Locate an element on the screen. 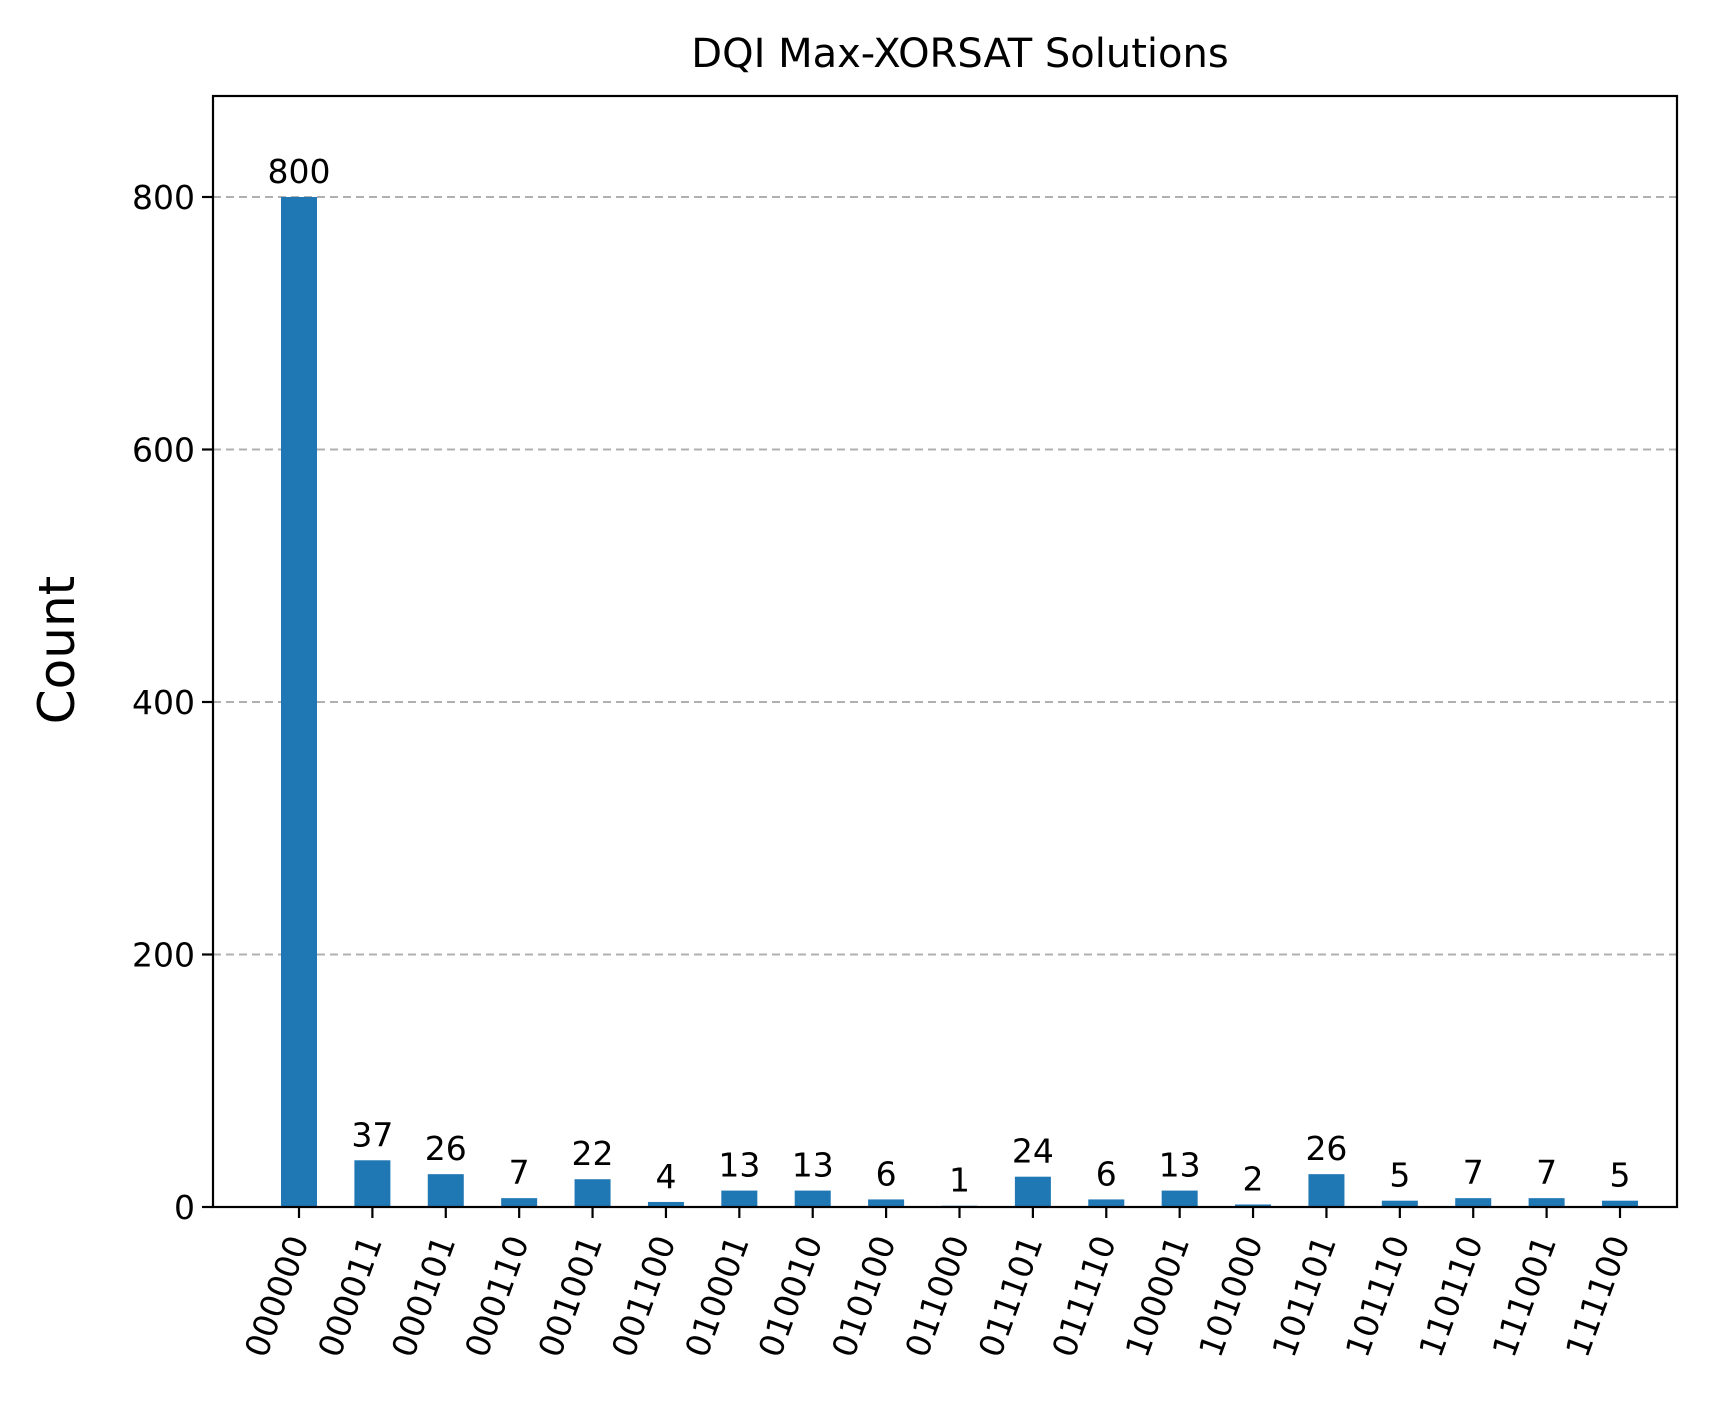 This screenshot has height=1424, width=1730. data-label-011101: 24 is located at coordinates (1033, 1151).